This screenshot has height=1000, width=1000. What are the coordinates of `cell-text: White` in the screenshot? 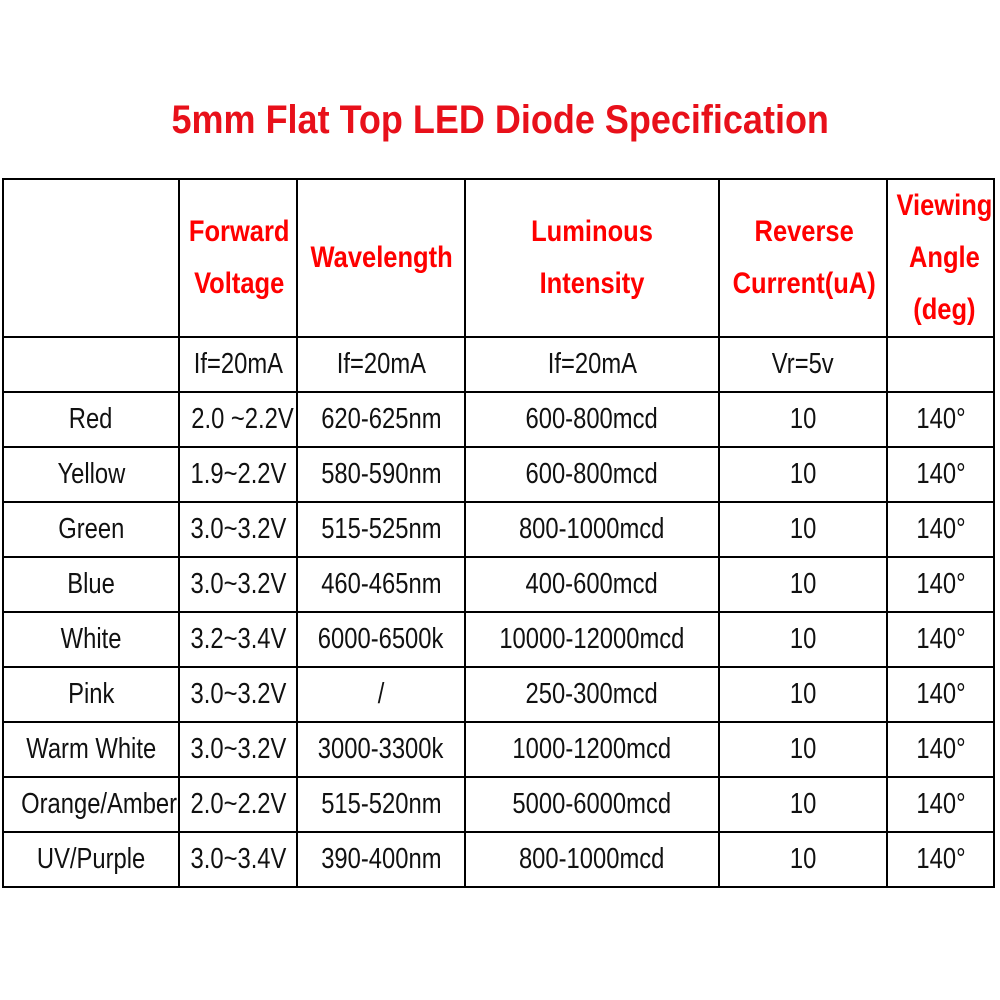 It's located at (91, 639).